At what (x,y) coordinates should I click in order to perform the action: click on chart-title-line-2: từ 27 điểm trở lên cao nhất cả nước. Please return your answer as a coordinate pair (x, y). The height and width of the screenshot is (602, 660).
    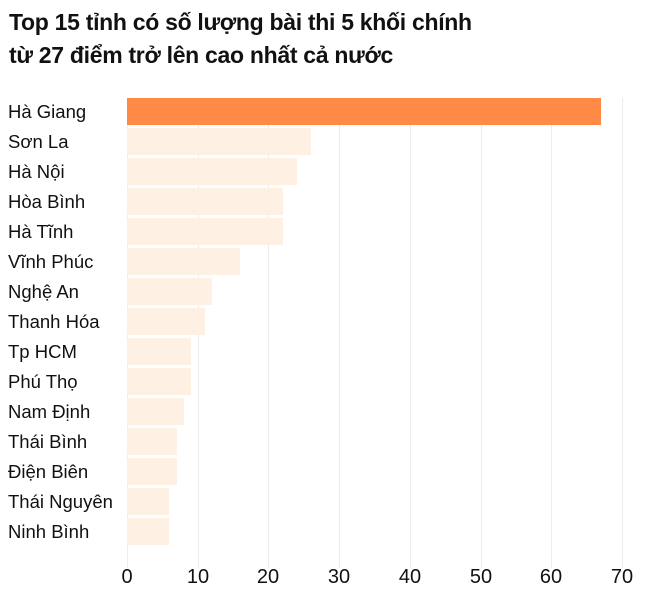
    Looking at the image, I should click on (201, 55).